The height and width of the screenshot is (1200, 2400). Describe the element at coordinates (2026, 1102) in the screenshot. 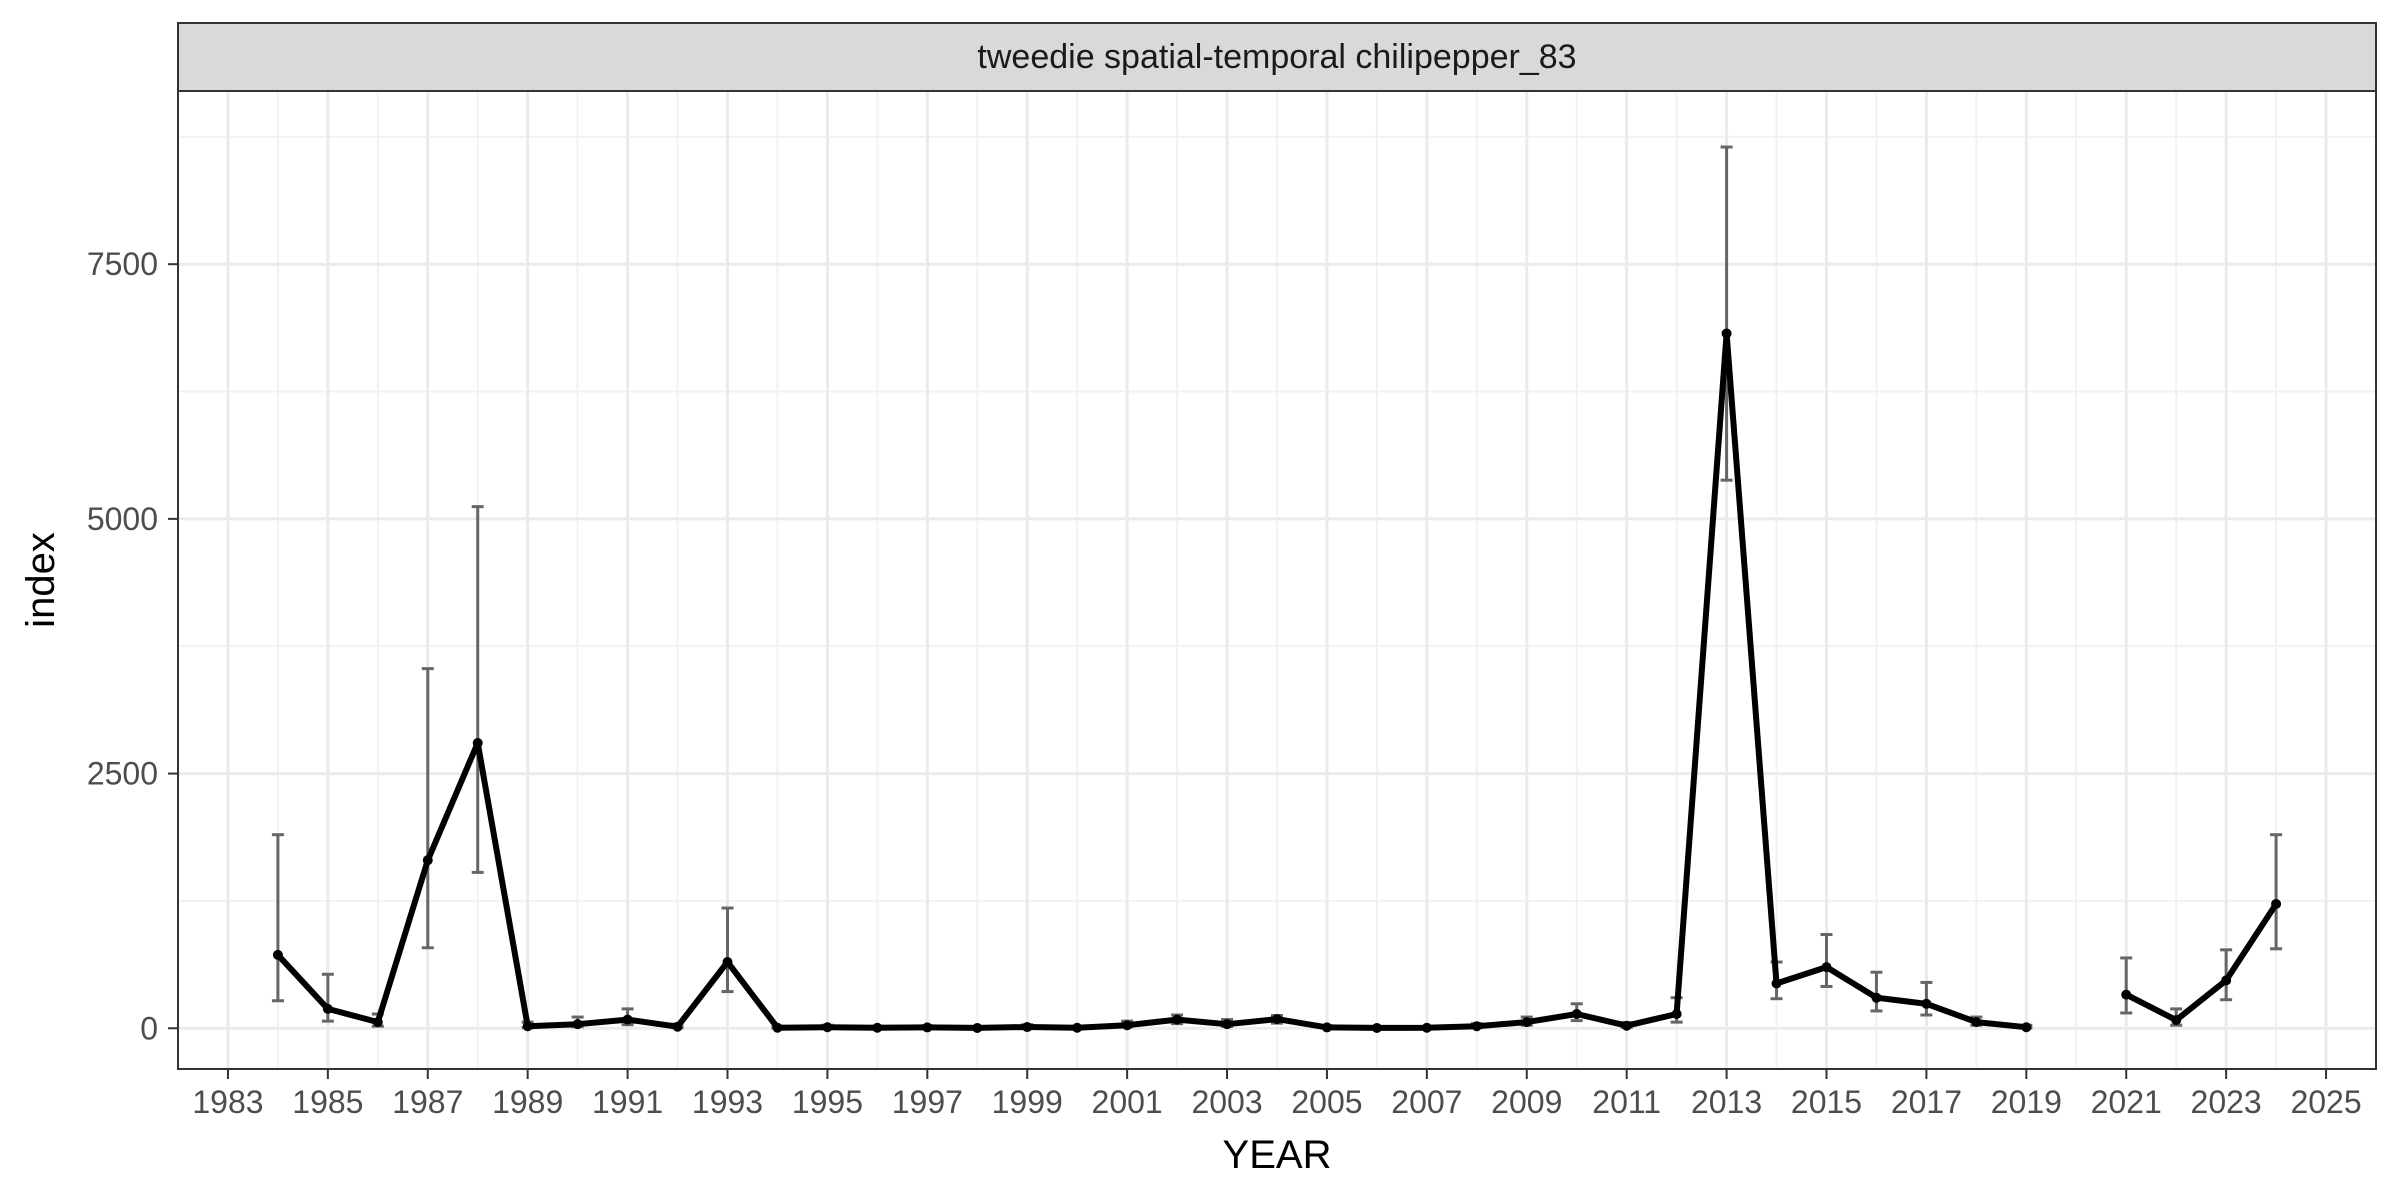

I see `x-tick-label: 2019` at that location.